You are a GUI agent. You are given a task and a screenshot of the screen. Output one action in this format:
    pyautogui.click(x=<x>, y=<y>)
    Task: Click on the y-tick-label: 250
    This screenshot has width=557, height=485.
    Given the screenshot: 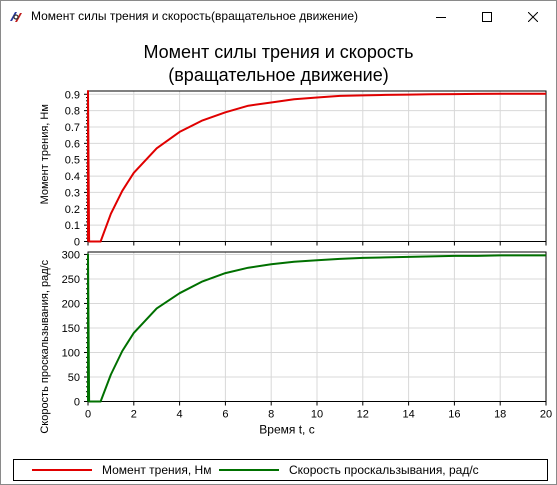 What is the action you would take?
    pyautogui.click(x=71, y=280)
    